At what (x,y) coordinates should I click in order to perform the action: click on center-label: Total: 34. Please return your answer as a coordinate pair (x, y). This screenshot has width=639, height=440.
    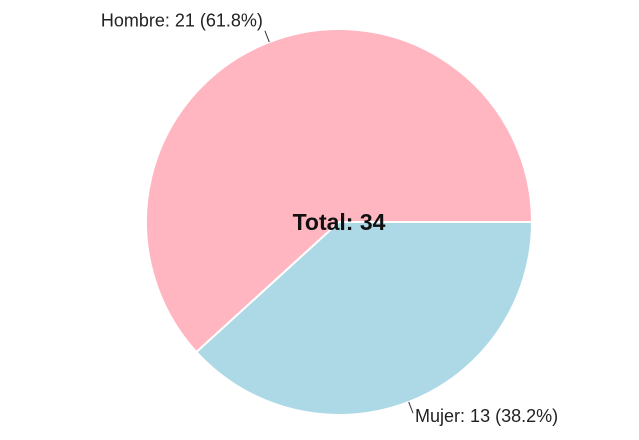
    Looking at the image, I should click on (339, 222).